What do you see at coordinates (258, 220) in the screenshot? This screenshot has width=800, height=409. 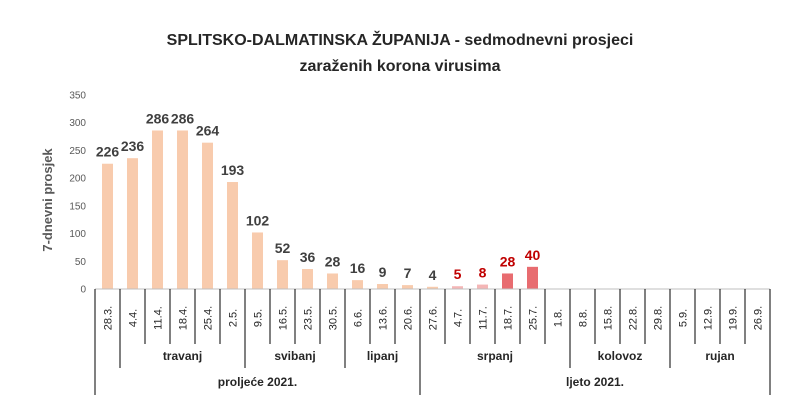 I see `data-label: 102` at bounding box center [258, 220].